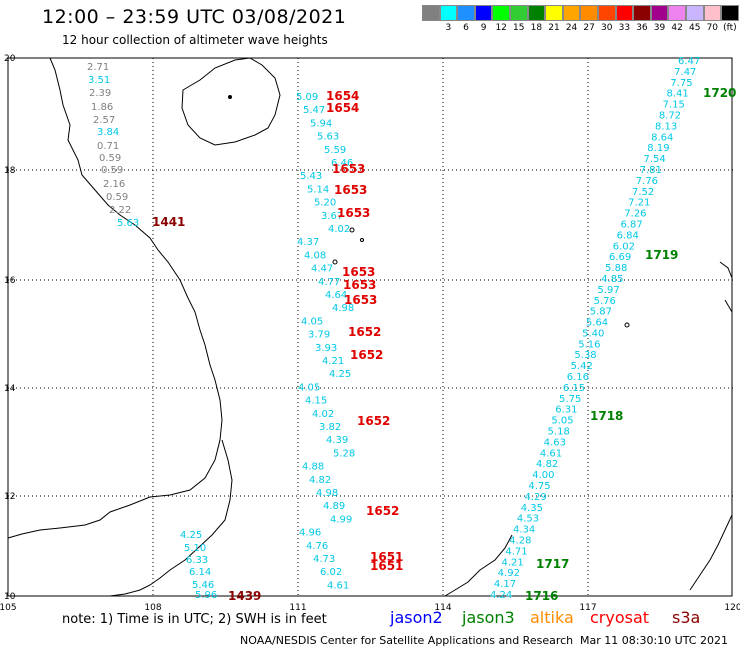  What do you see at coordinates (230, 97) in the screenshot?
I see `island-hainan-dot` at bounding box center [230, 97].